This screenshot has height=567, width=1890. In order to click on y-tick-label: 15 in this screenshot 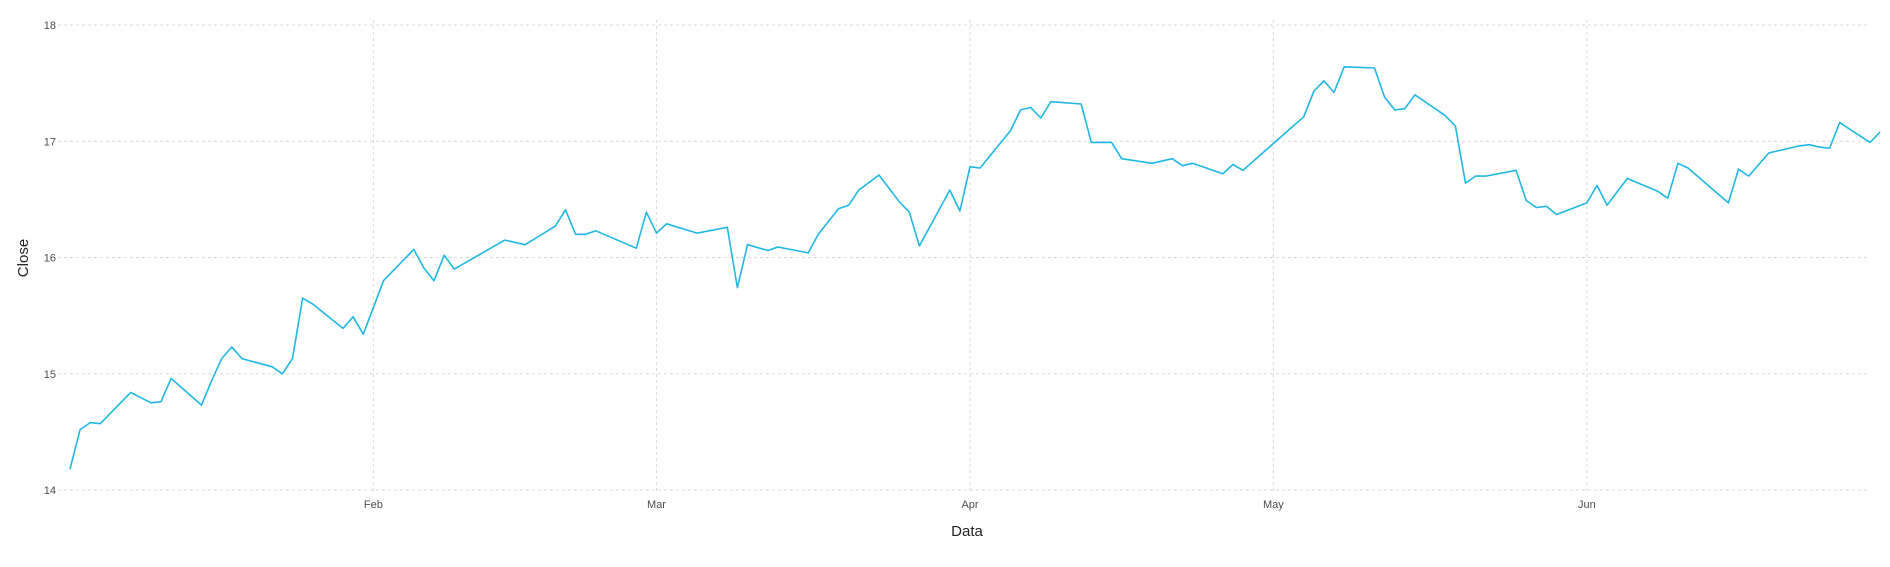, I will do `click(50, 375)`.